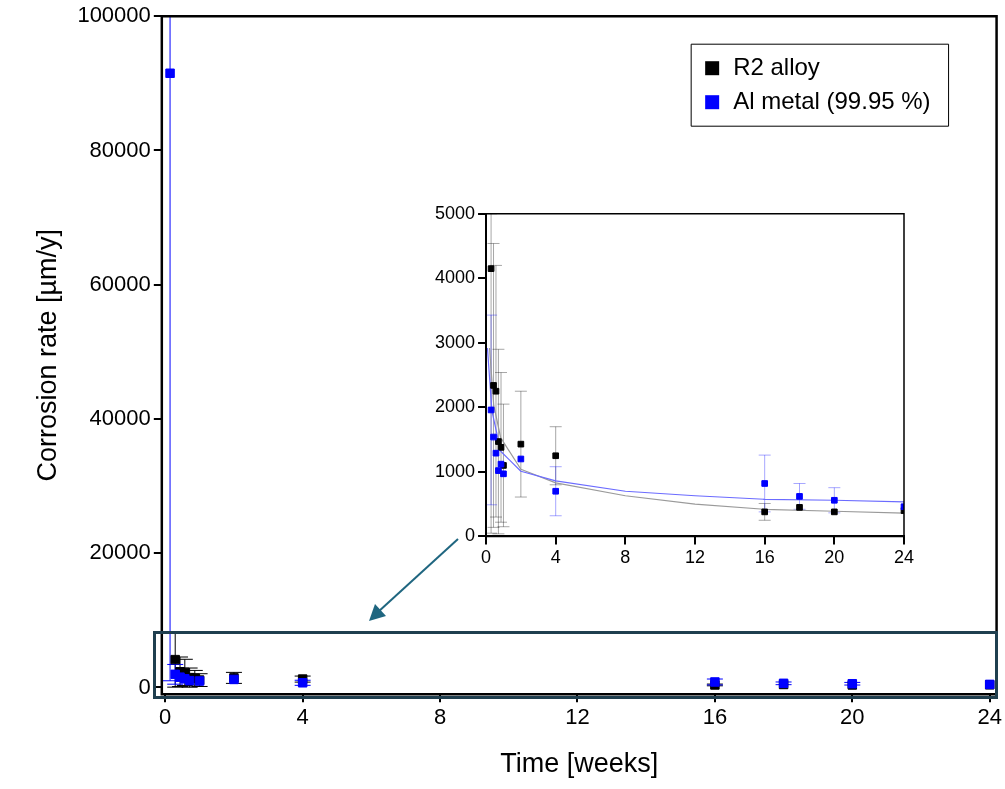  What do you see at coordinates (455, 470) in the screenshot?
I see `y-tick-label: 1000` at bounding box center [455, 470].